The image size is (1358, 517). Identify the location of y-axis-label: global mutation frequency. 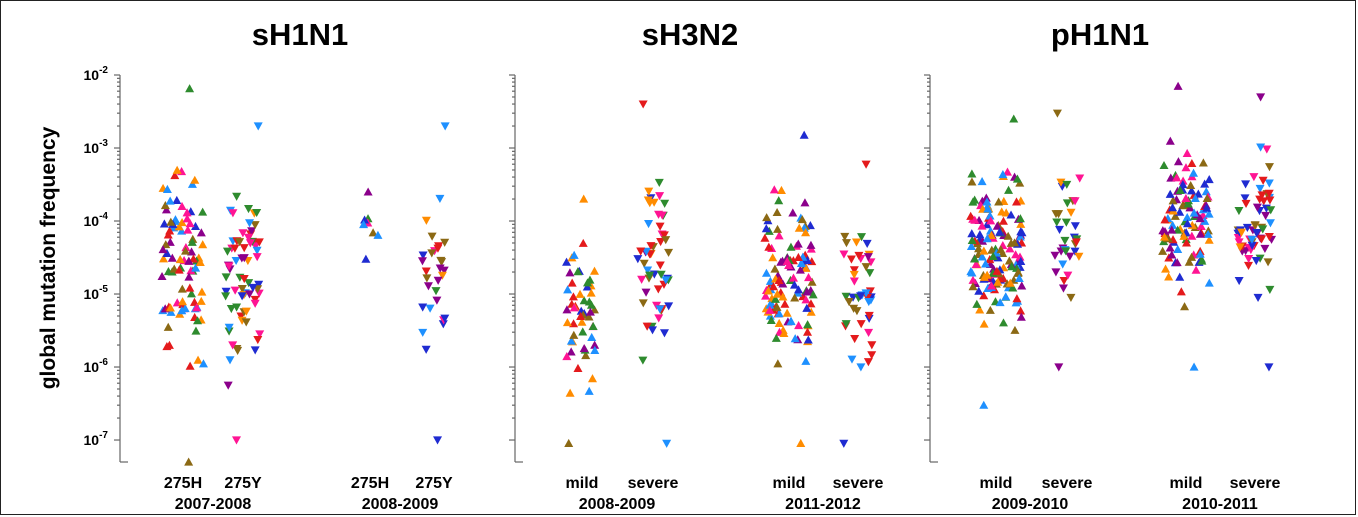
(48, 257).